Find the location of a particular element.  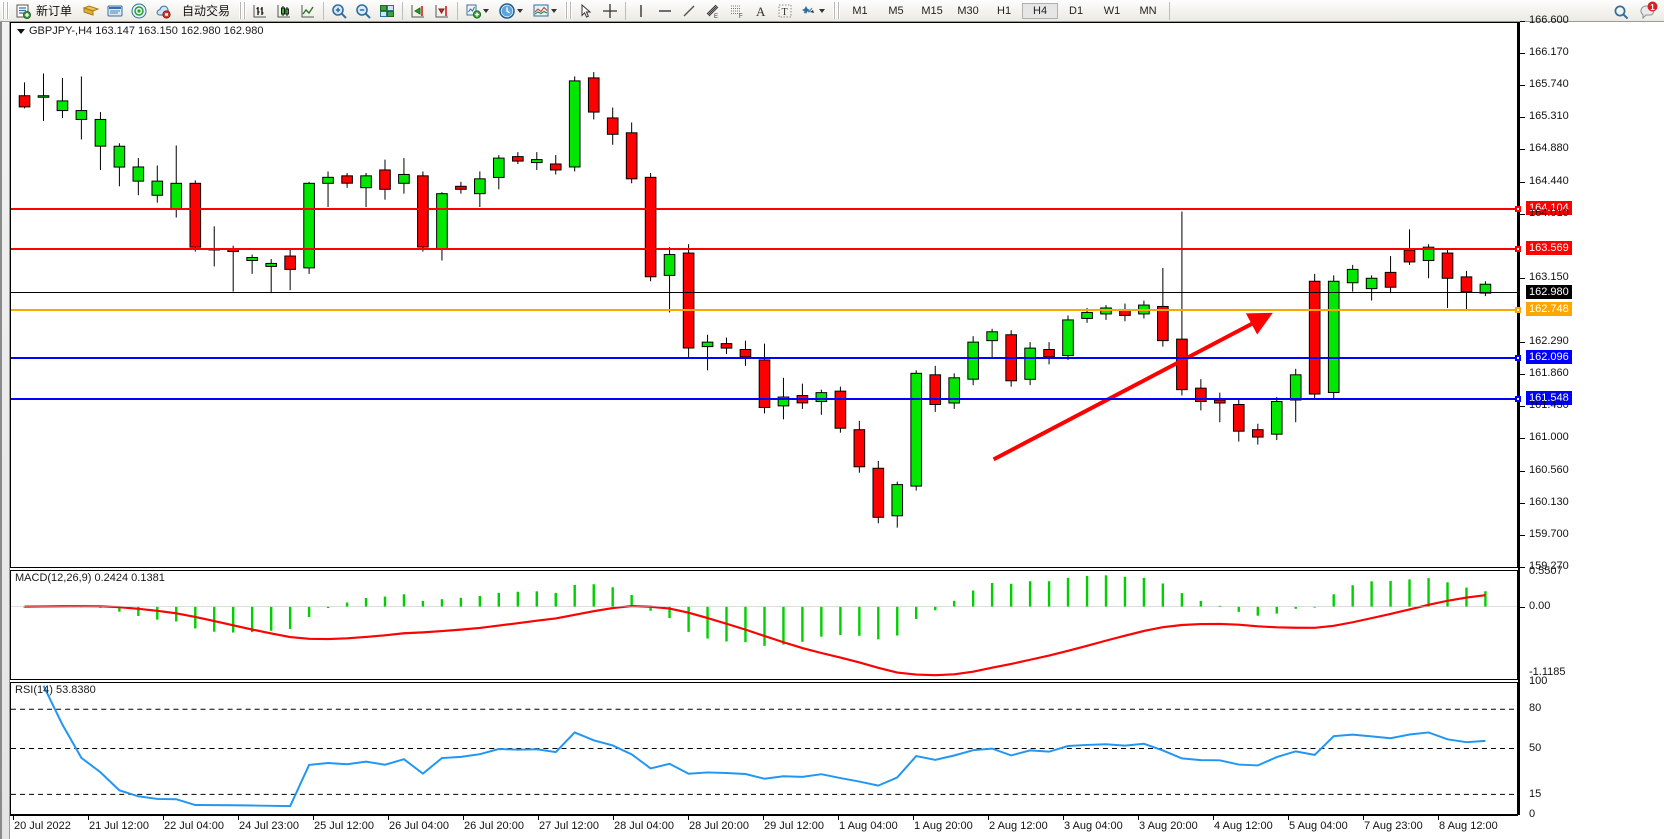

rsi-plot is located at coordinates (764, 746).